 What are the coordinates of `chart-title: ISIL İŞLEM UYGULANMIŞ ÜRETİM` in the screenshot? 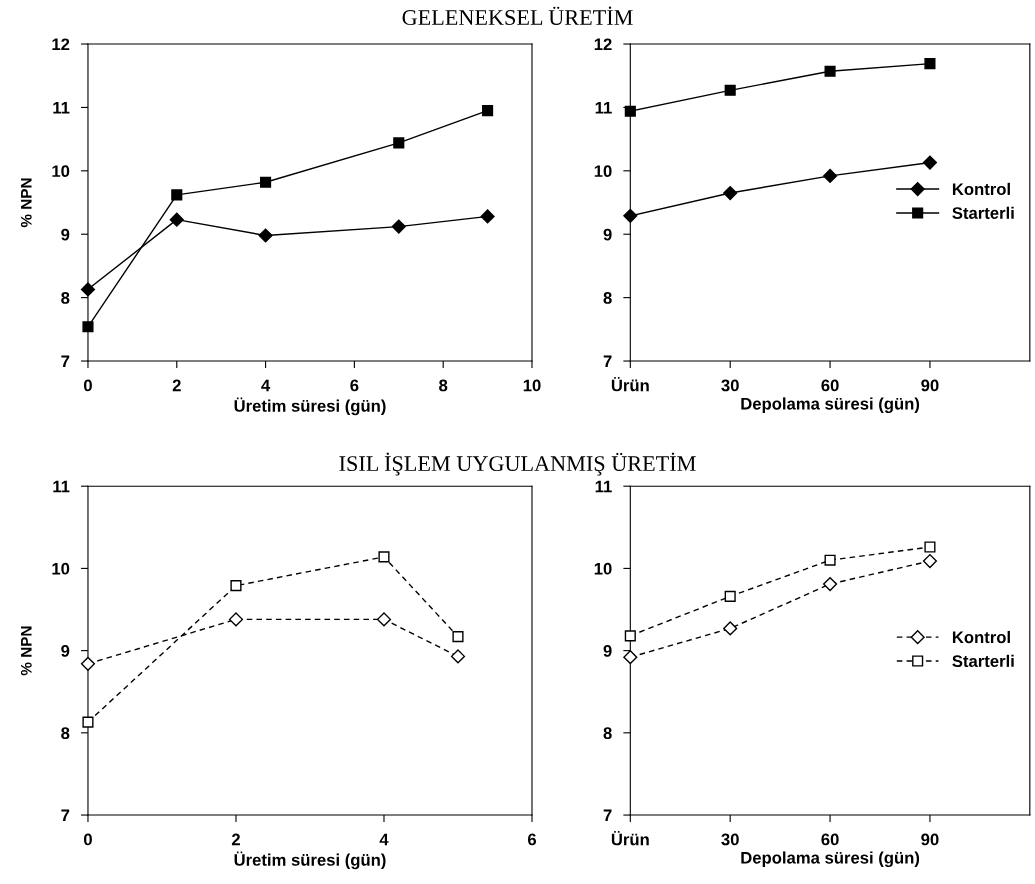 It's located at (517, 464).